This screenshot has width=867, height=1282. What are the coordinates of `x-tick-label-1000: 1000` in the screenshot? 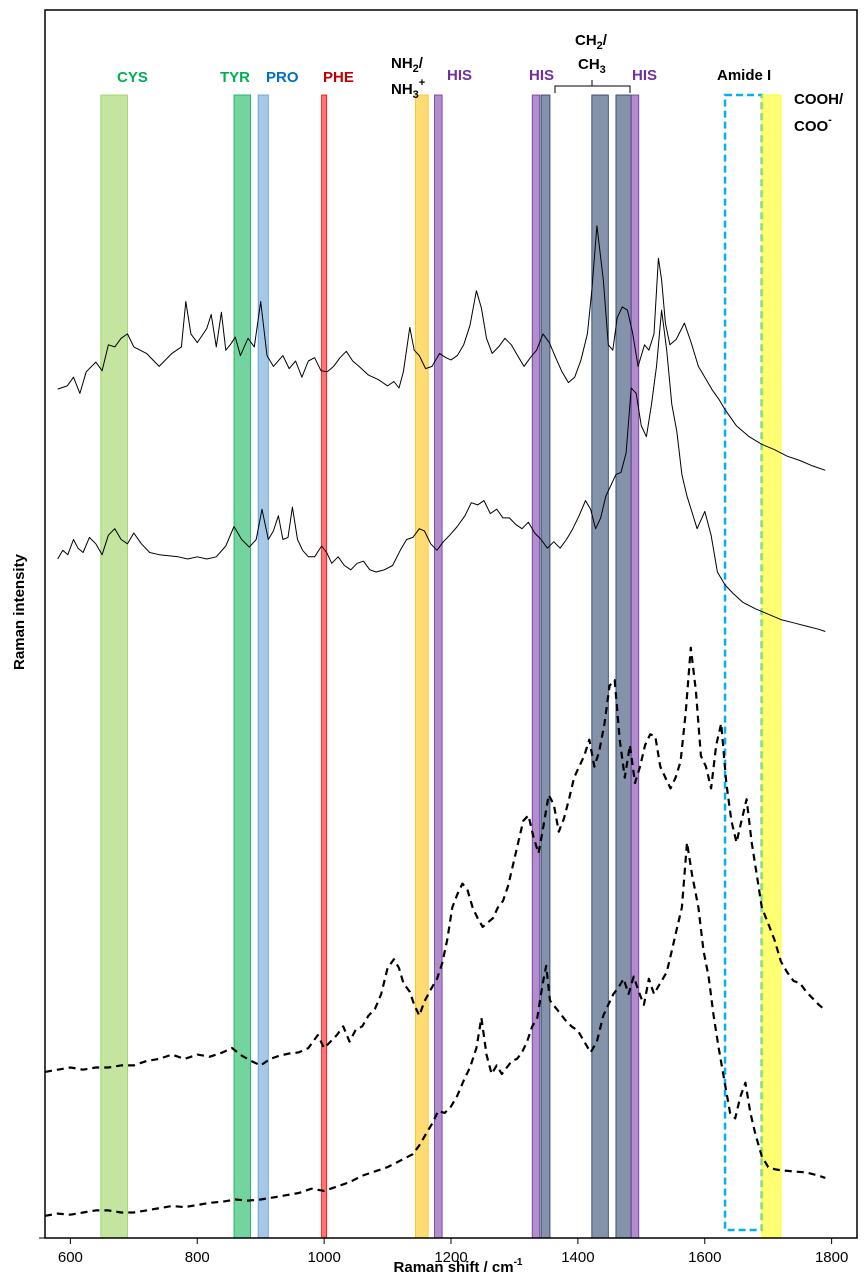 It's located at (323, 1257).